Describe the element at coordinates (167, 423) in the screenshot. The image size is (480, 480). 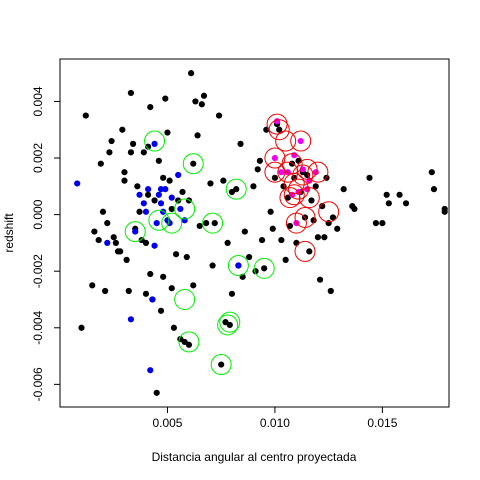
I see `x-tick-label: 0.005` at that location.